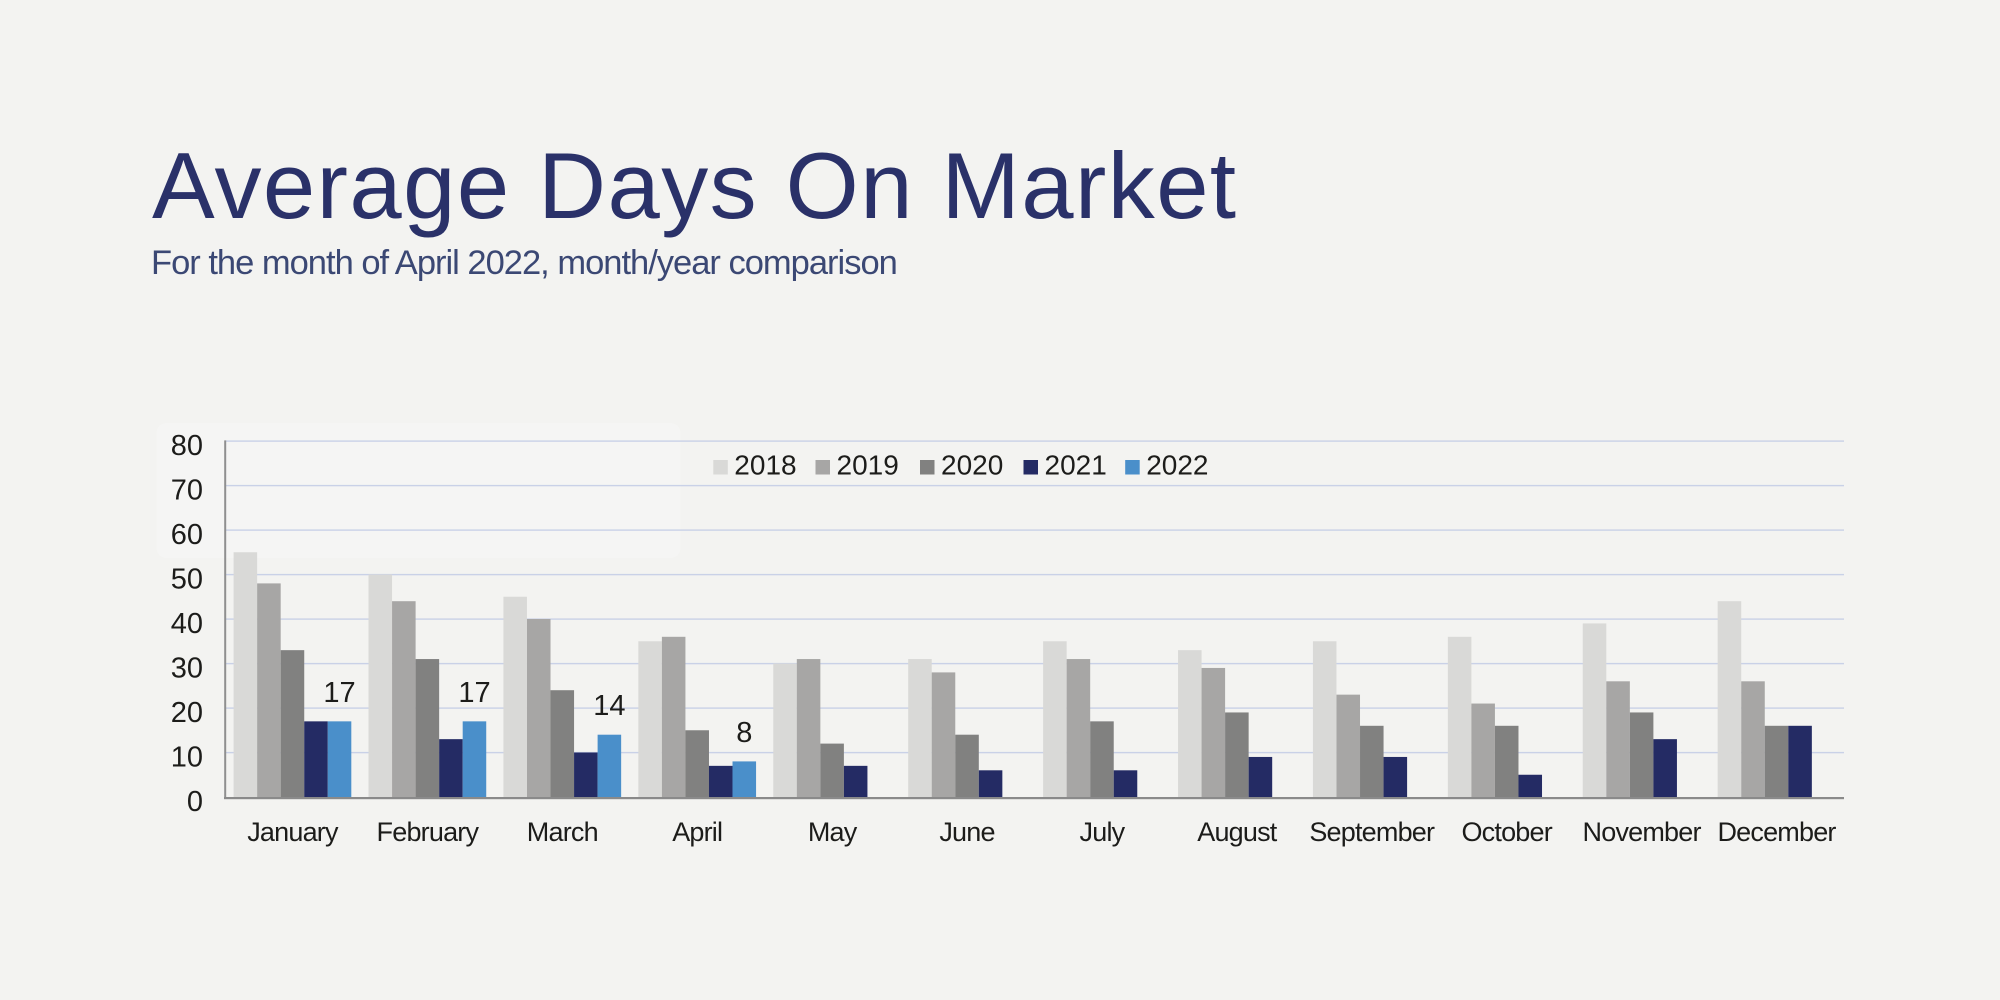  Describe the element at coordinates (187, 535) in the screenshot. I see `svg-text: 60` at that location.